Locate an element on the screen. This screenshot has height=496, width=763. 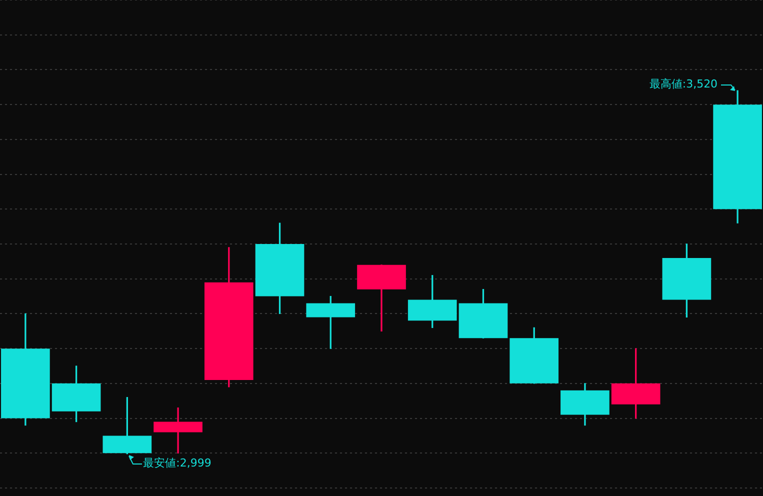
text: 最安値:2,999 is located at coordinates (177, 463).